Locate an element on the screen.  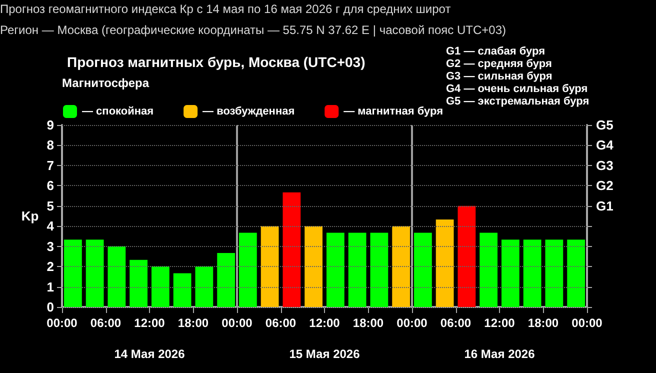
text: Прогноз геомагнитного индекса Кр с 14 мая по 16 мая 2026 г для средних широт is located at coordinates (226, 9).